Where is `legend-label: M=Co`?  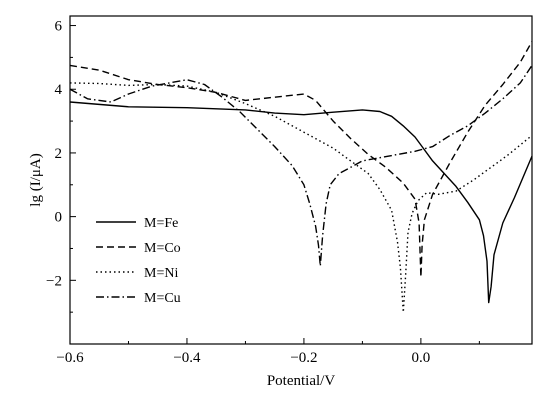 legend-label: M=Co is located at coordinates (162, 248).